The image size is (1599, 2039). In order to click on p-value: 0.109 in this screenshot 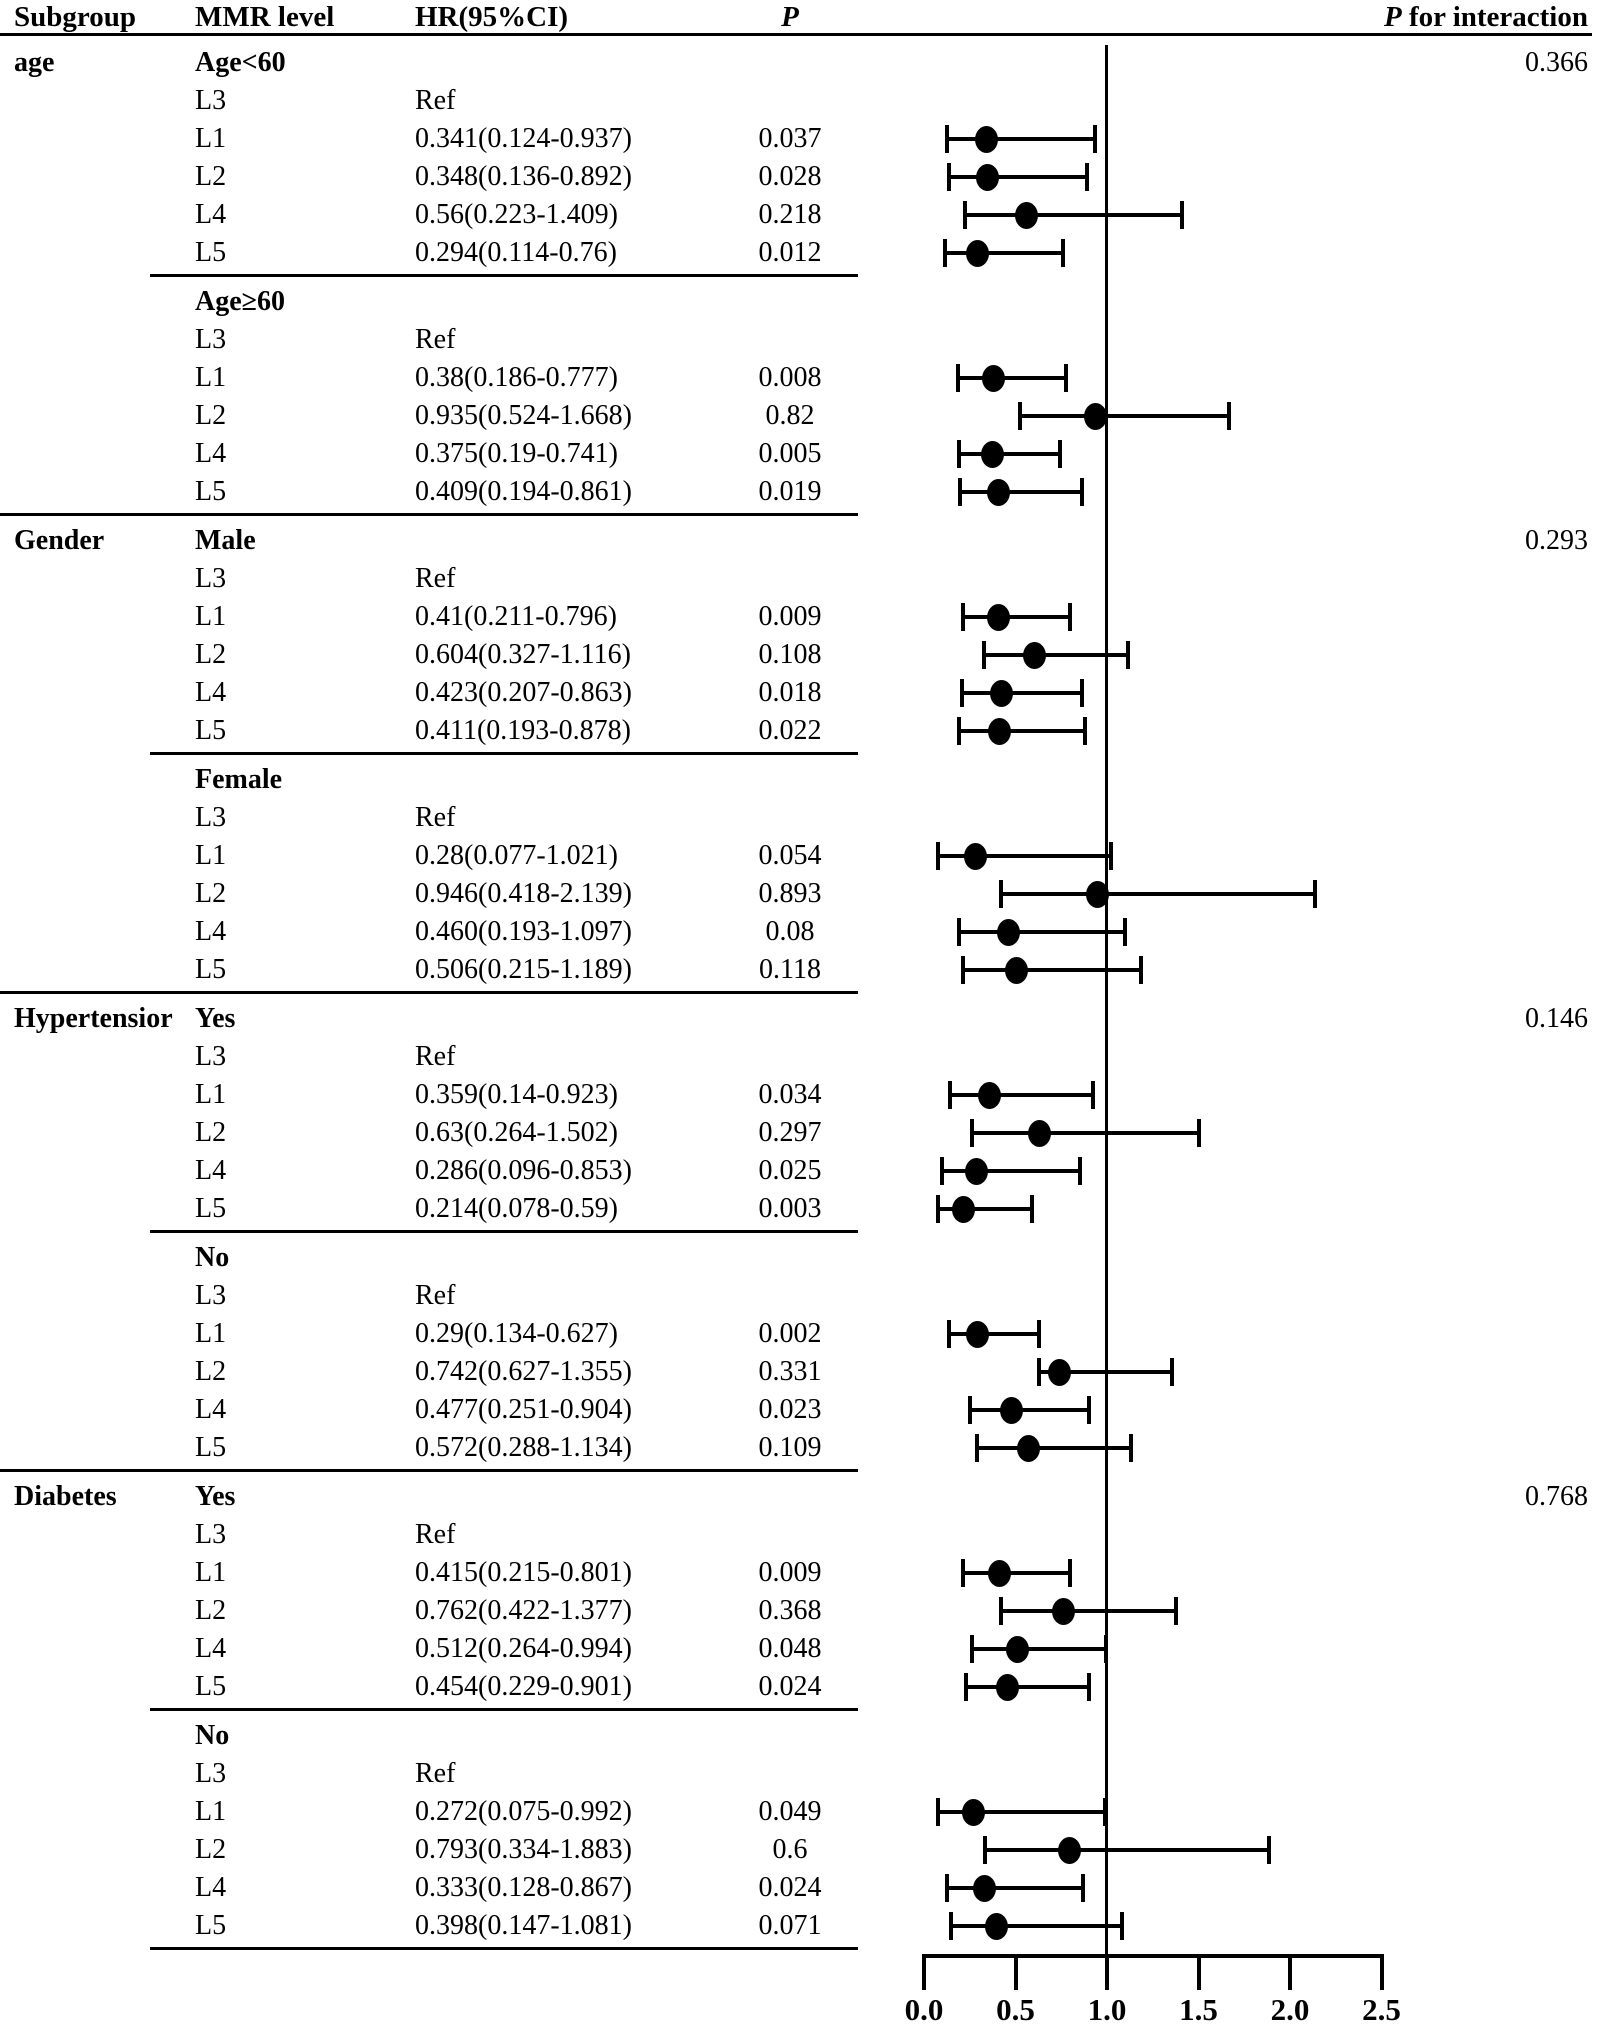, I will do `click(790, 1447)`.